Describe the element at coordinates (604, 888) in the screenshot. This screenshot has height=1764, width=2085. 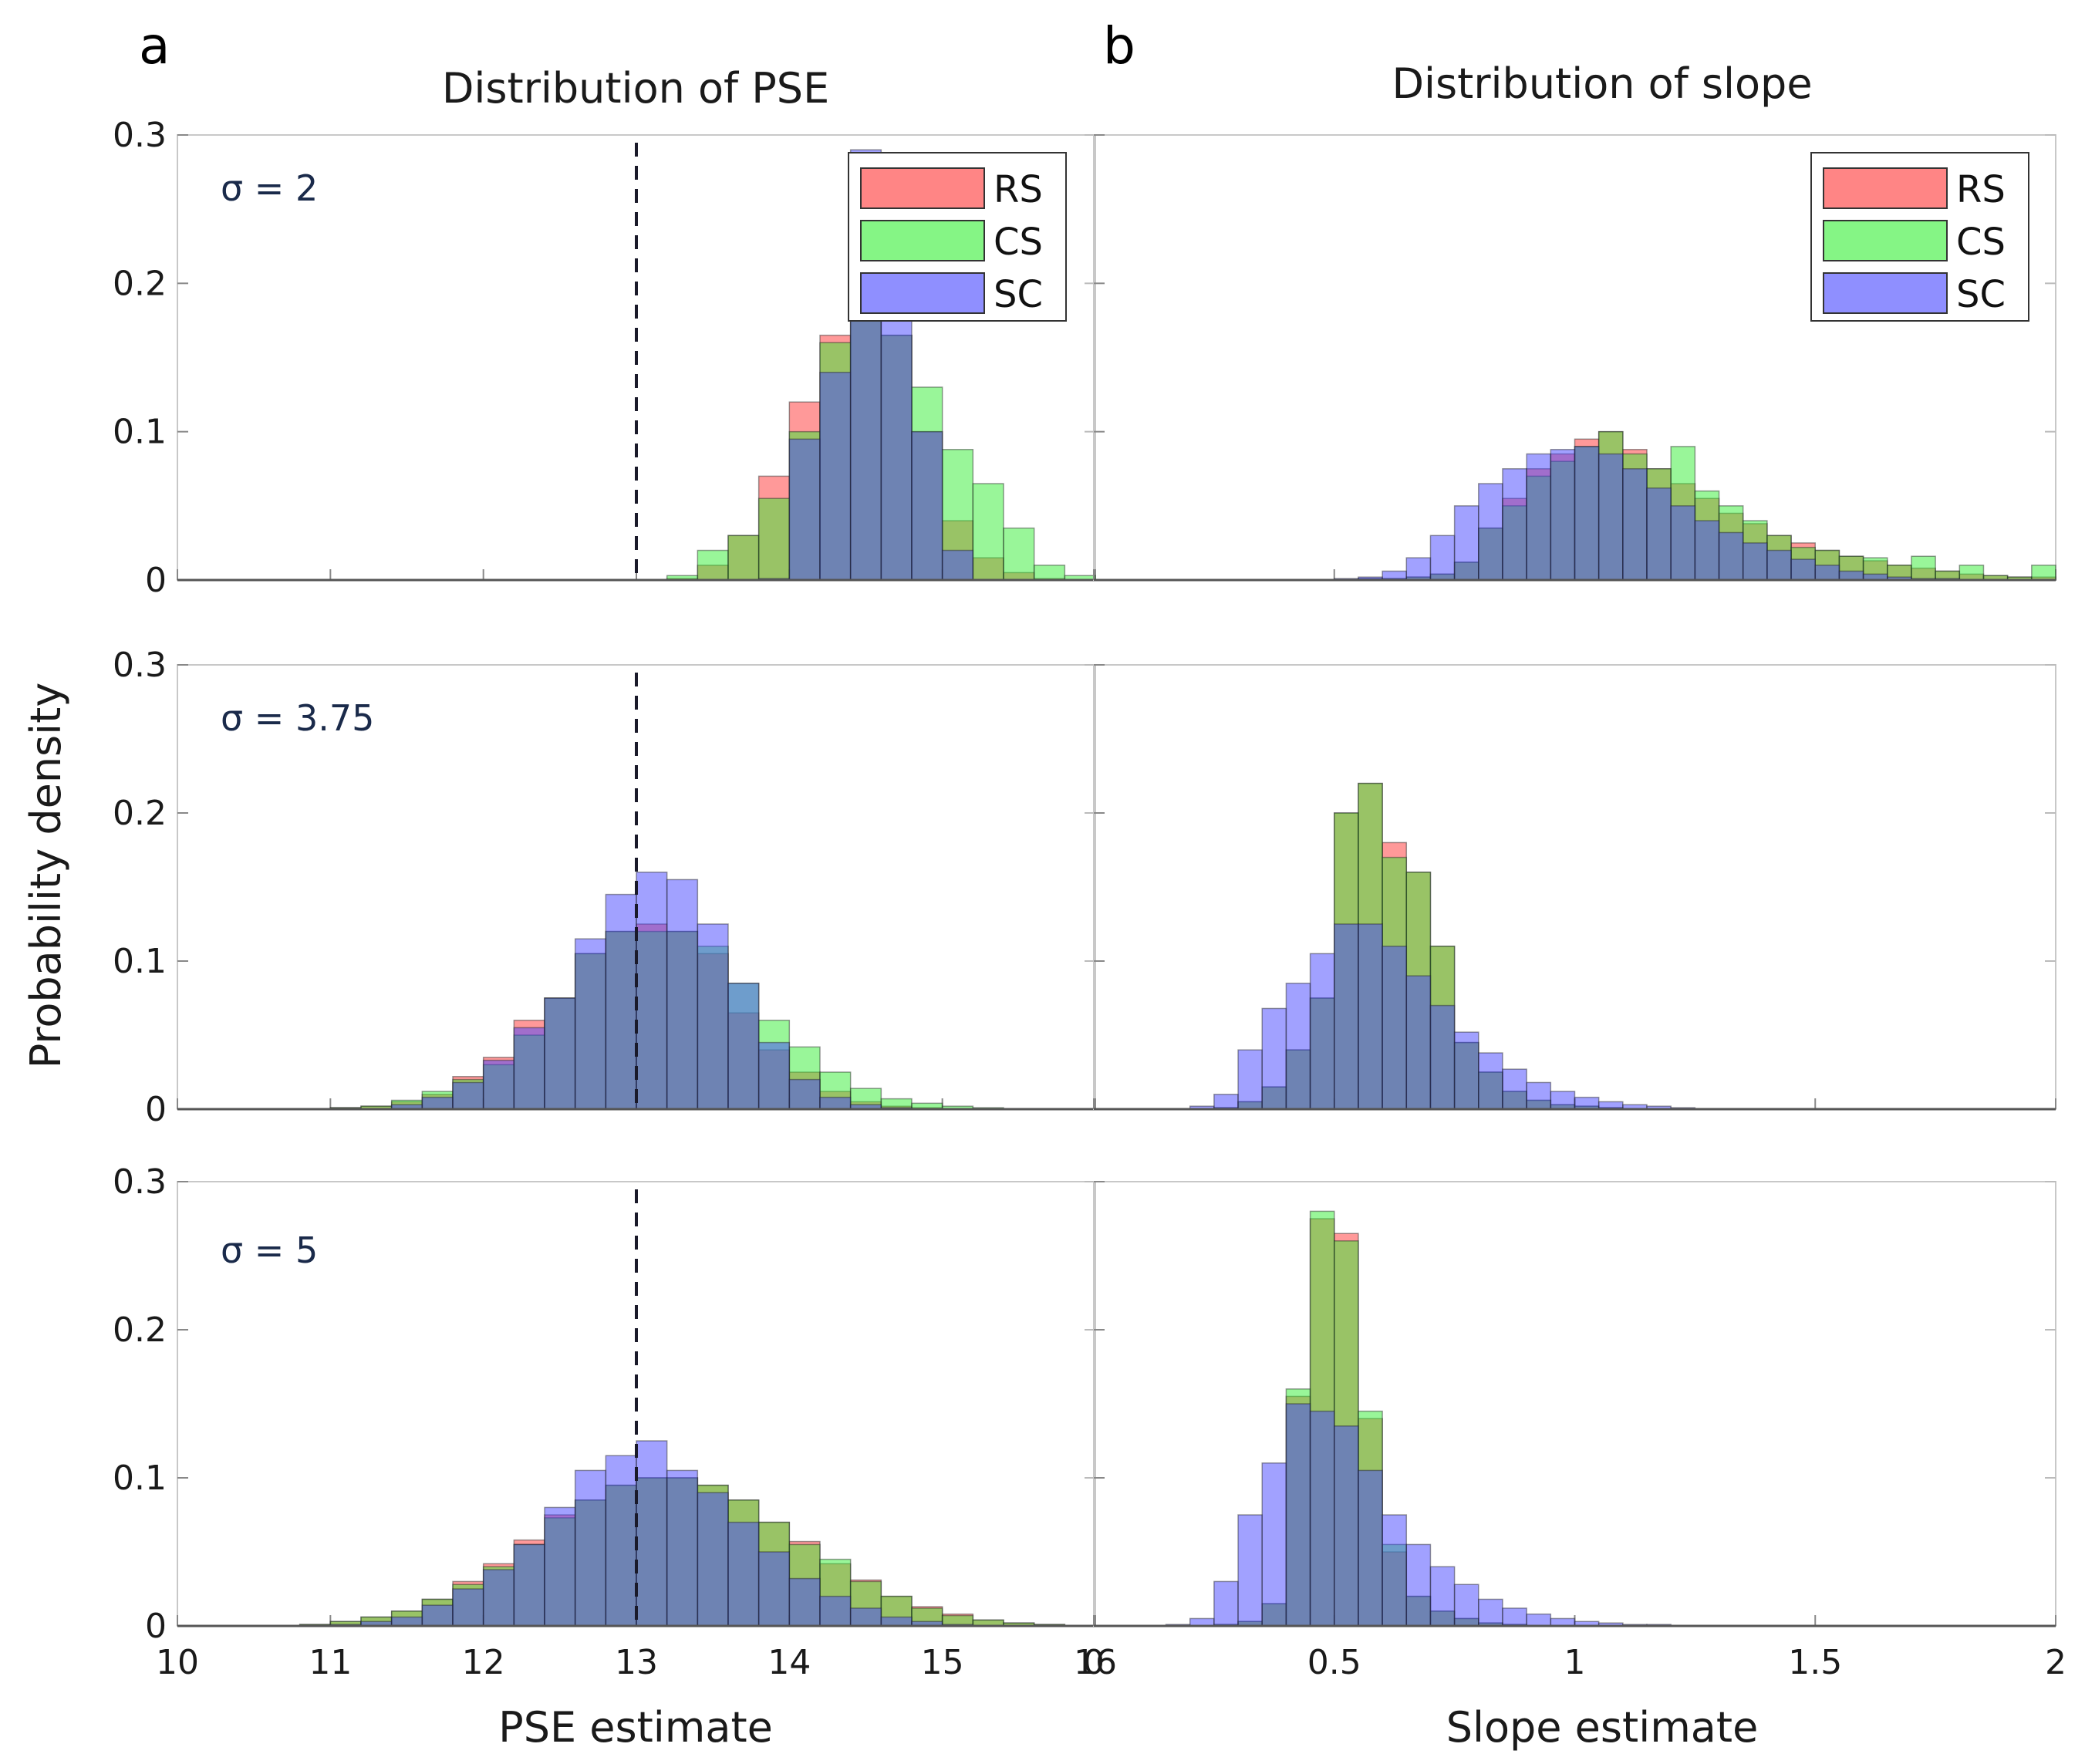
I see `pse-panel-row-2: 0 0.1 0.2 0.3 σ = 3.75` at that location.